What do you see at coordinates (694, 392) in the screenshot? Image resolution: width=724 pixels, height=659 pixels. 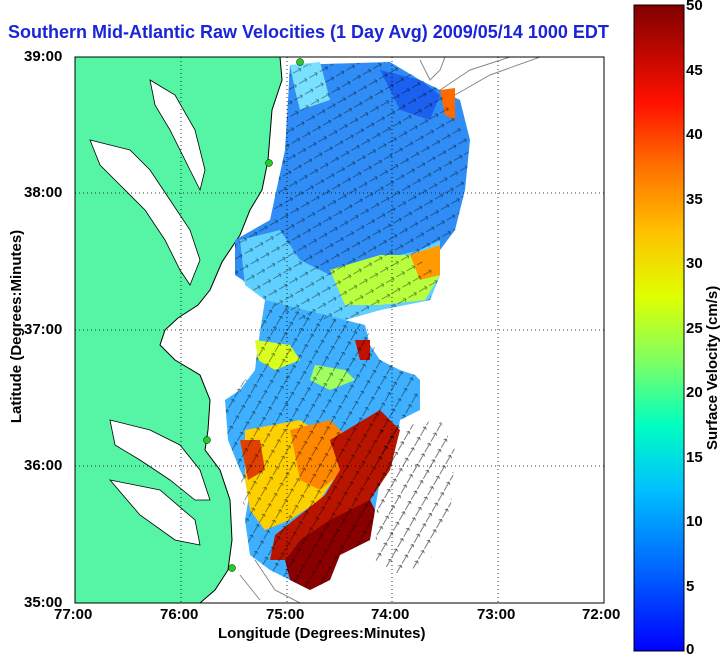 I see `colorbar-tick: 20` at bounding box center [694, 392].